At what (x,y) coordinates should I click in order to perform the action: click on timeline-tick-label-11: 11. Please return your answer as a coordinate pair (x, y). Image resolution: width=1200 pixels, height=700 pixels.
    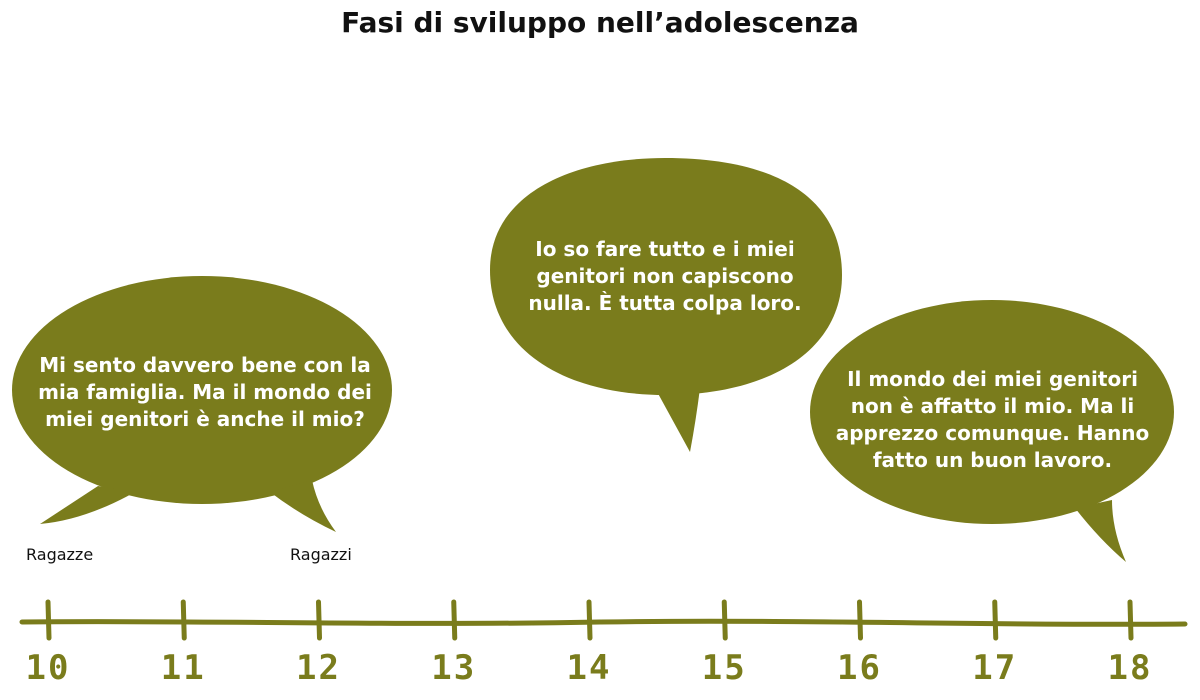
    Looking at the image, I should click on (183, 668).